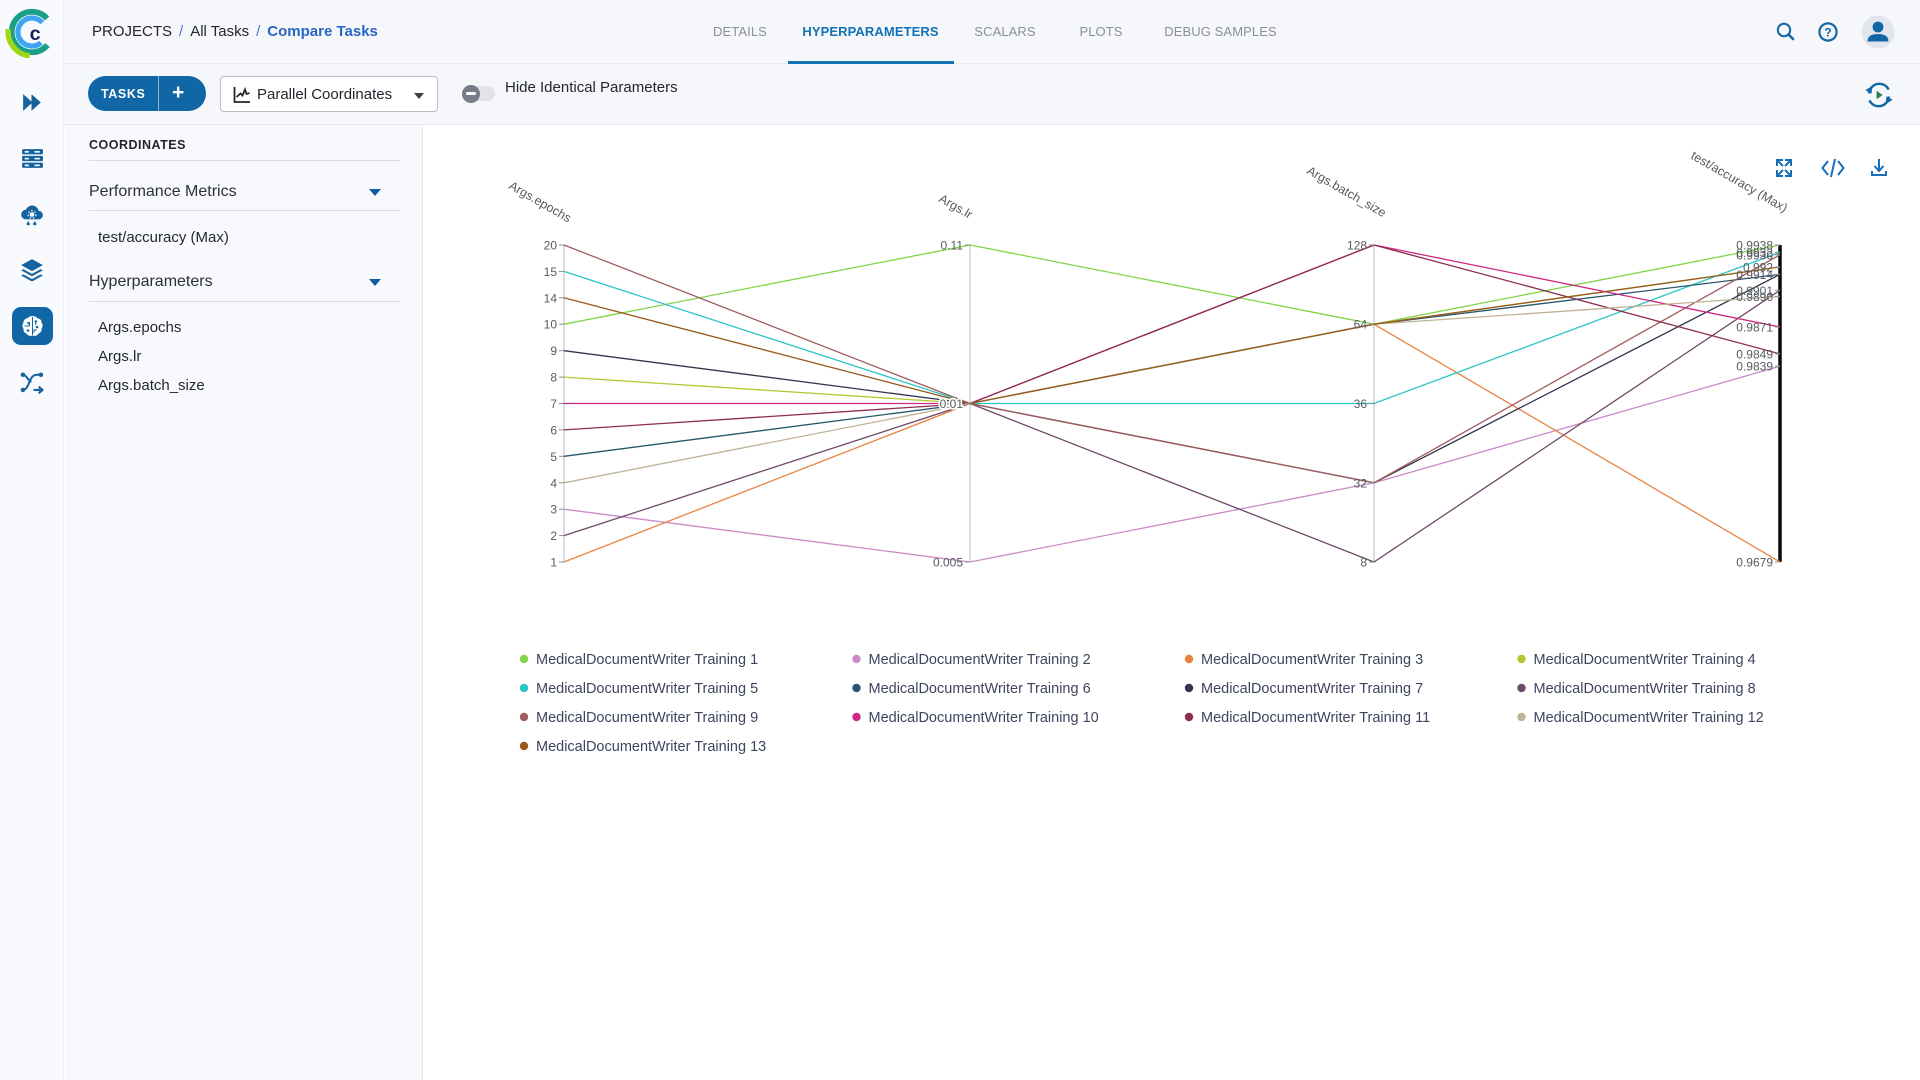  I want to click on svg-text: 9, so click(553, 351).